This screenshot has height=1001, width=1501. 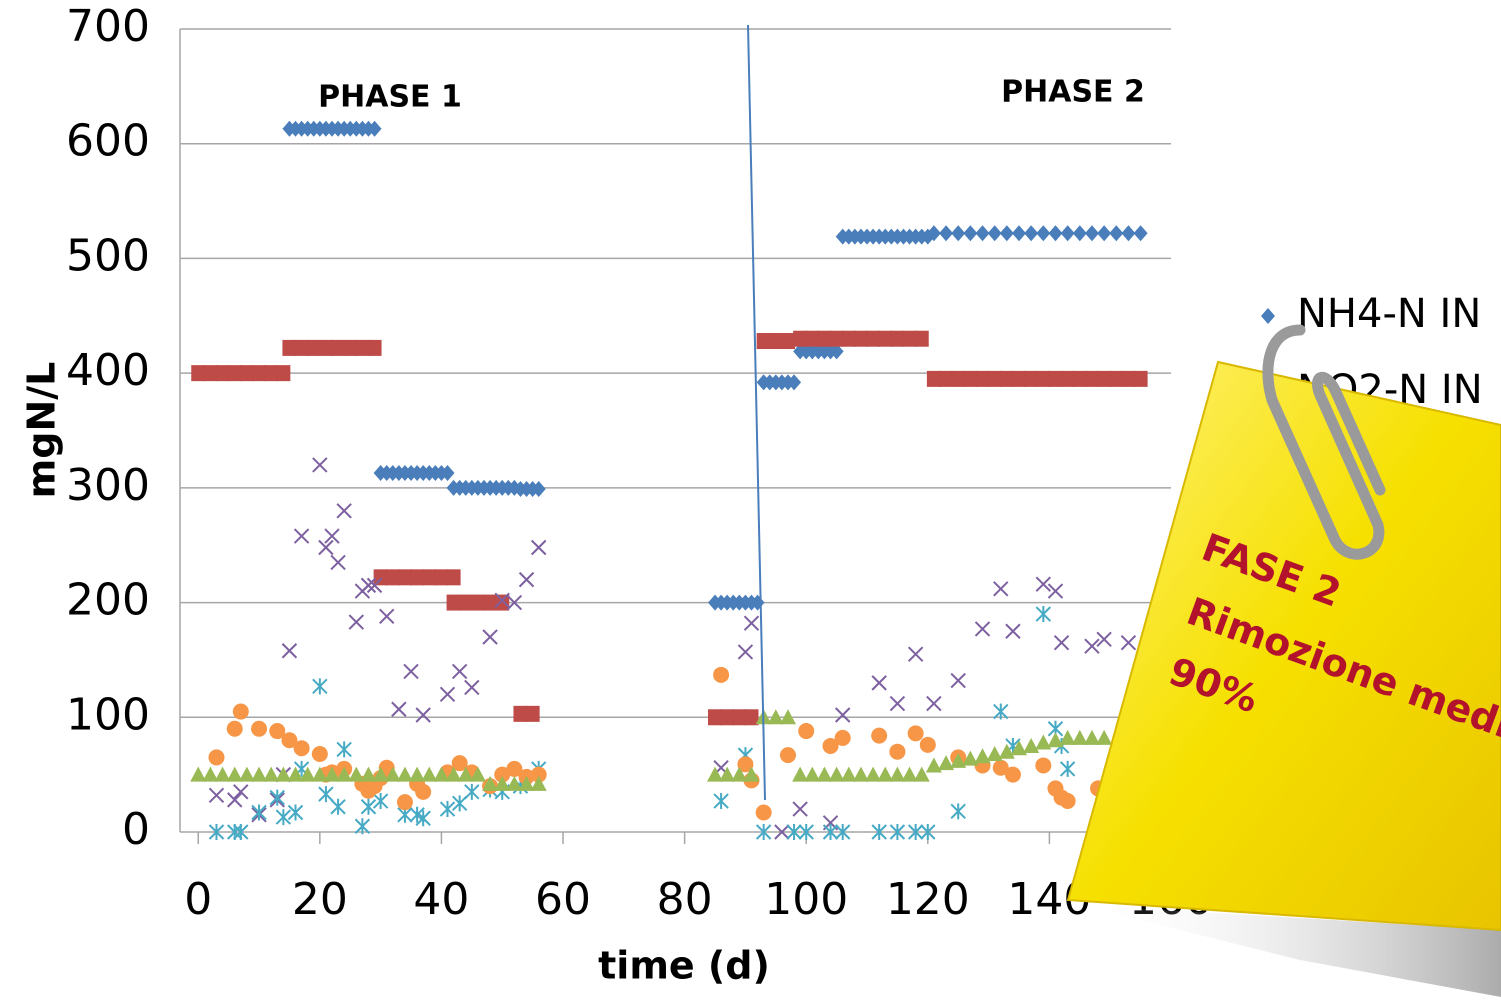 What do you see at coordinates (108, 600) in the screenshot?
I see `y-tick-label: 200` at bounding box center [108, 600].